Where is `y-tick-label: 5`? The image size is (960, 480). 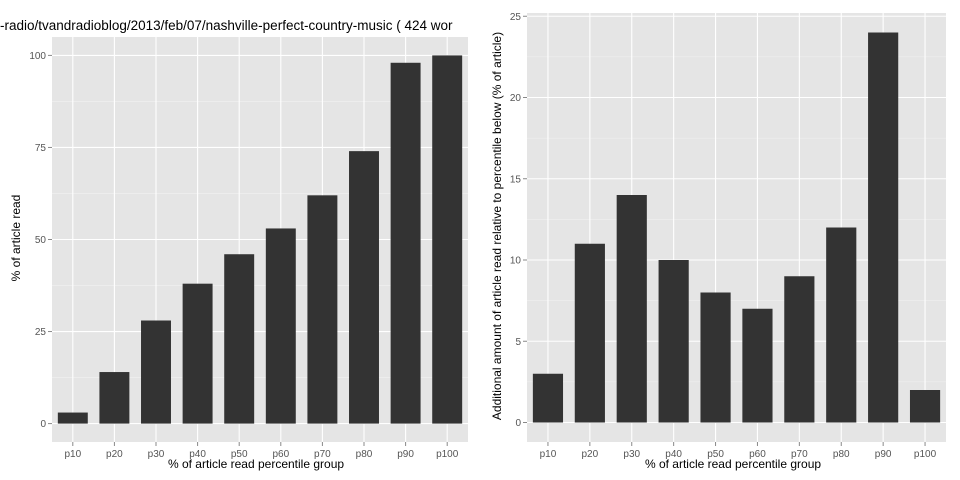 y-tick-label: 5 is located at coordinates (518, 342).